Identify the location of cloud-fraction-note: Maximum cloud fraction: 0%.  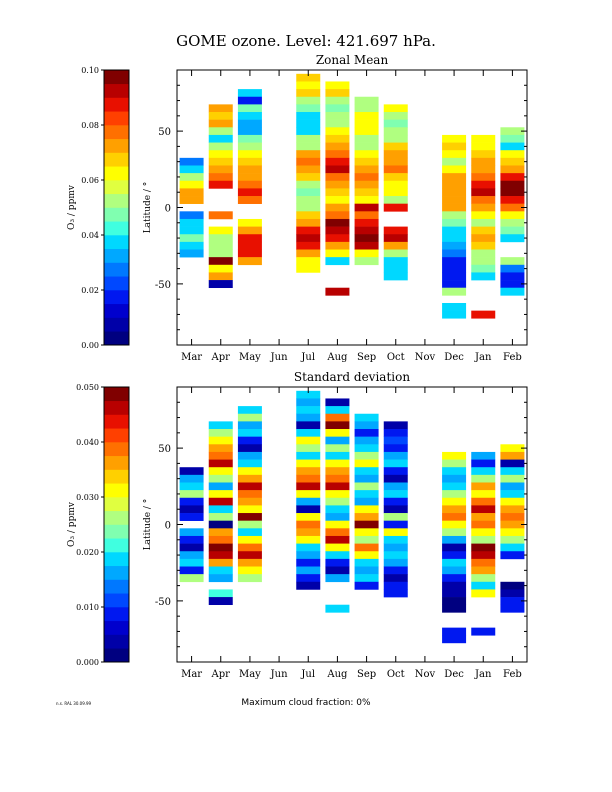
(306, 703).